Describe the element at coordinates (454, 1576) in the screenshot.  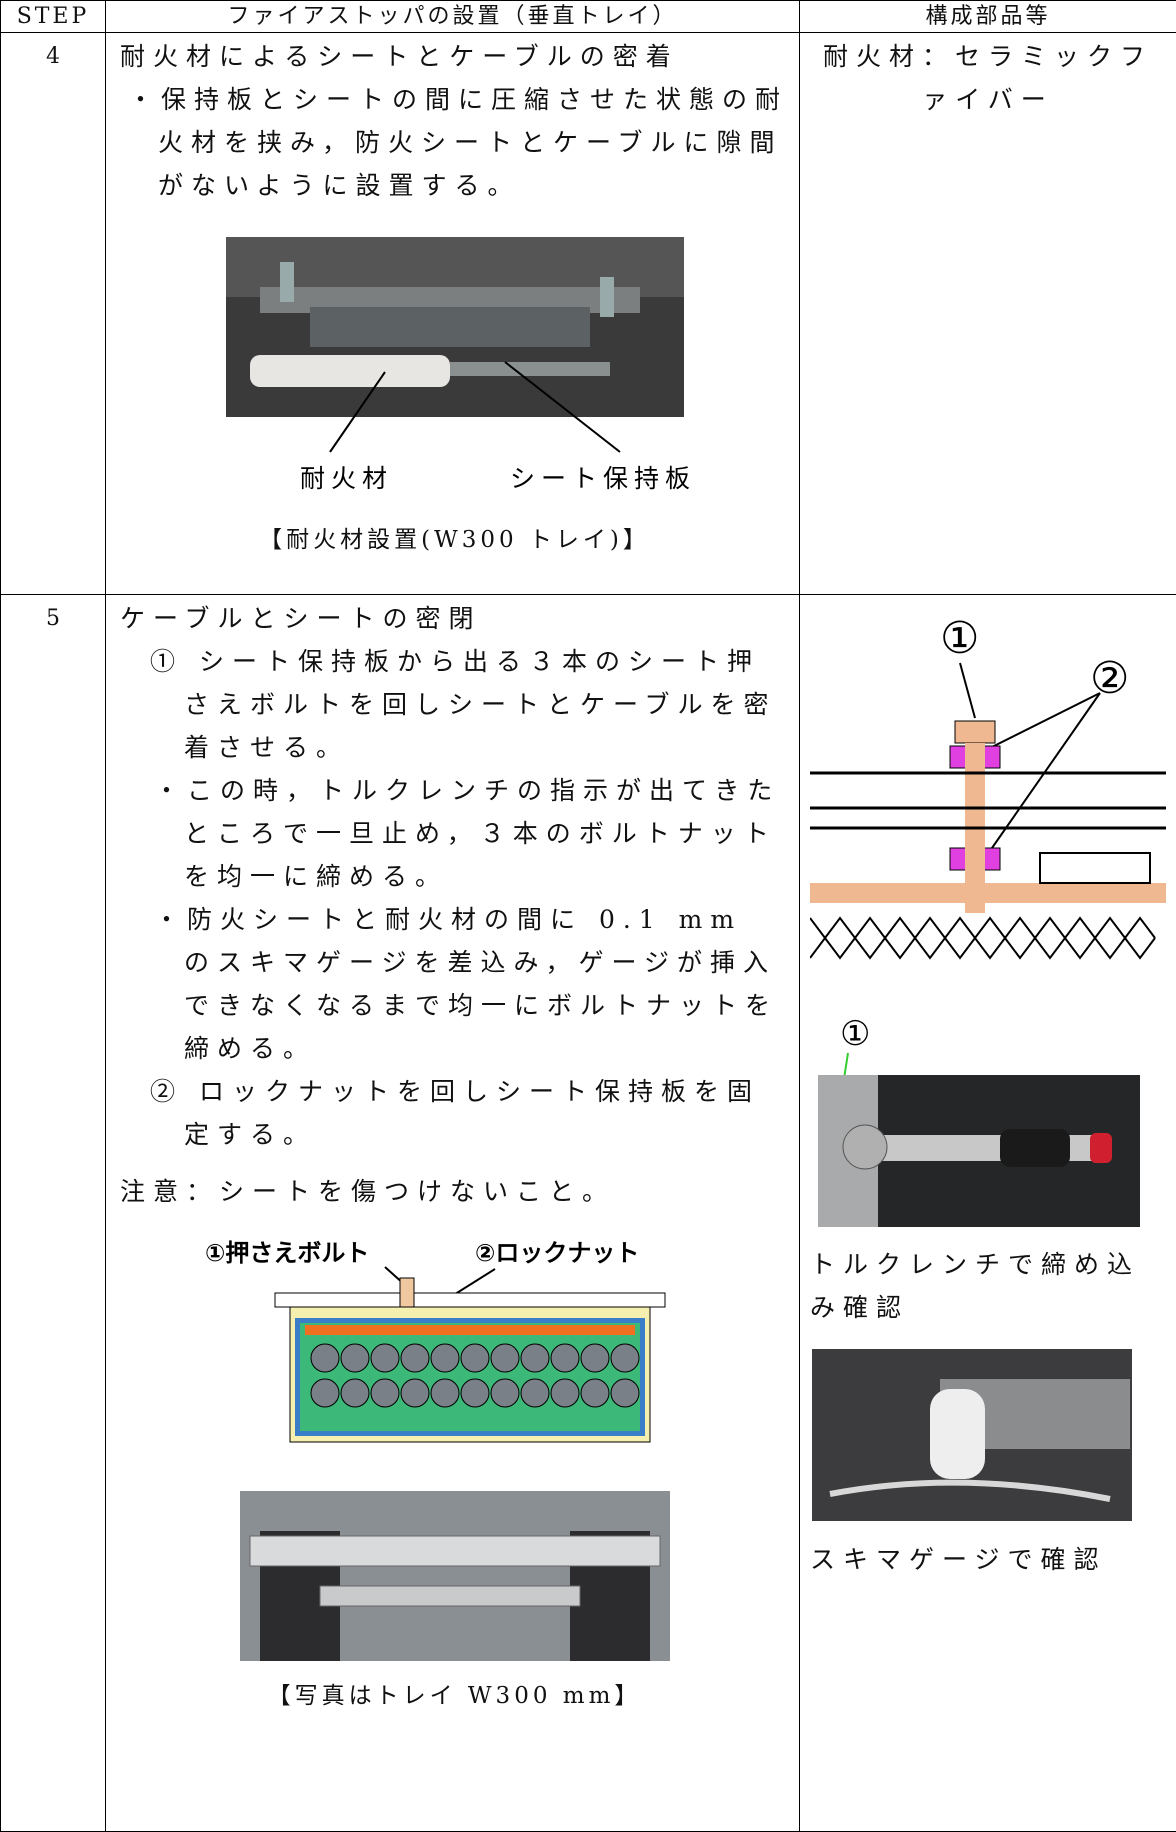
I see `photo-tray` at that location.